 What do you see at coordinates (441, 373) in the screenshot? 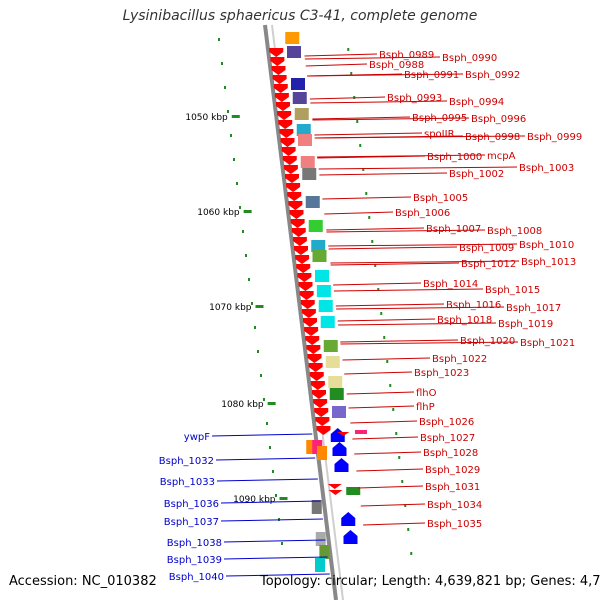
I see `gene-label: Bsph_1023` at bounding box center [441, 373].